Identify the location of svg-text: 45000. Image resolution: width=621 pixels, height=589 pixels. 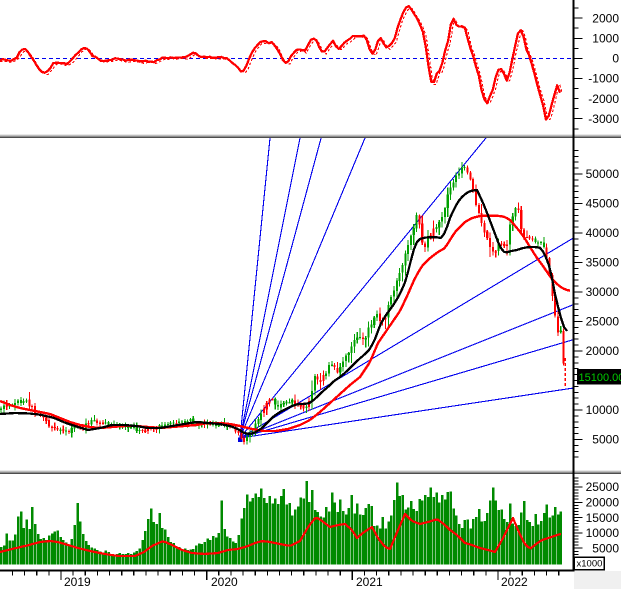
(603, 204).